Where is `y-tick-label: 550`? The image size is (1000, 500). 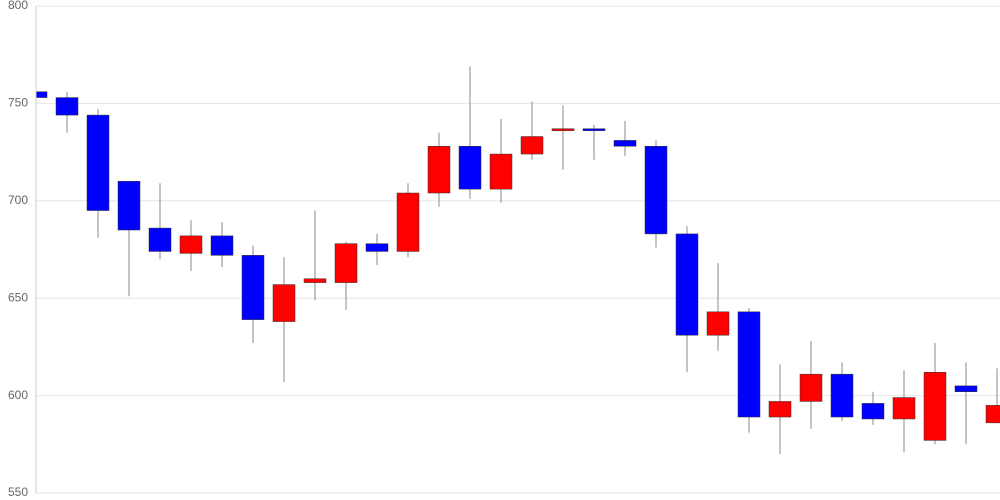 y-tick-label: 550 is located at coordinates (18, 492).